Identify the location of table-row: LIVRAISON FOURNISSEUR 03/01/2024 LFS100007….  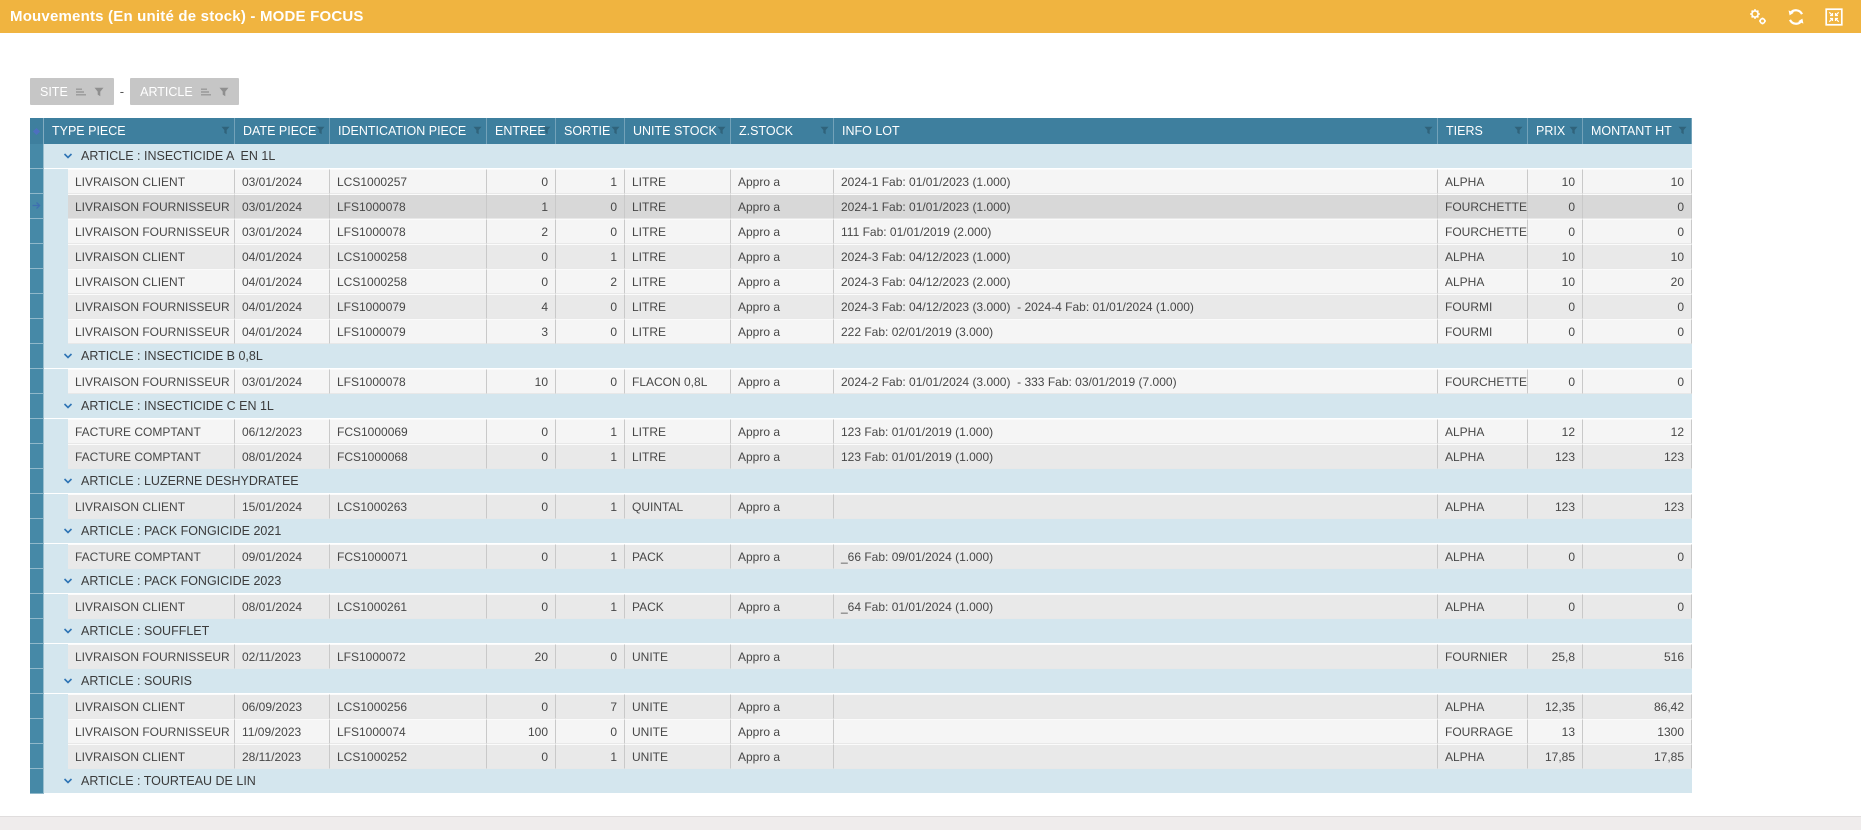
(861, 206).